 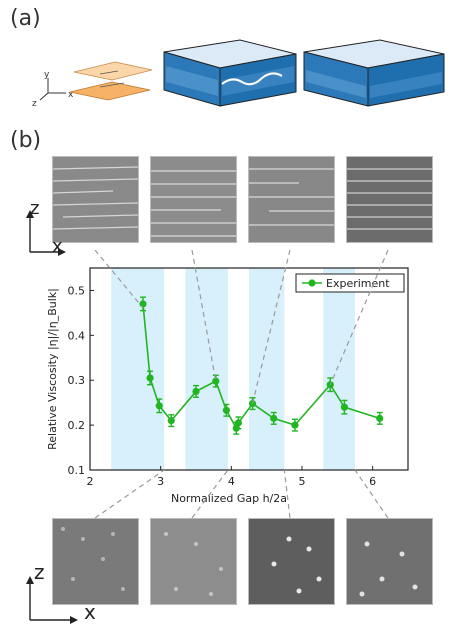 I want to click on y-tick-label-4: 0.5, so click(x=77, y=290).